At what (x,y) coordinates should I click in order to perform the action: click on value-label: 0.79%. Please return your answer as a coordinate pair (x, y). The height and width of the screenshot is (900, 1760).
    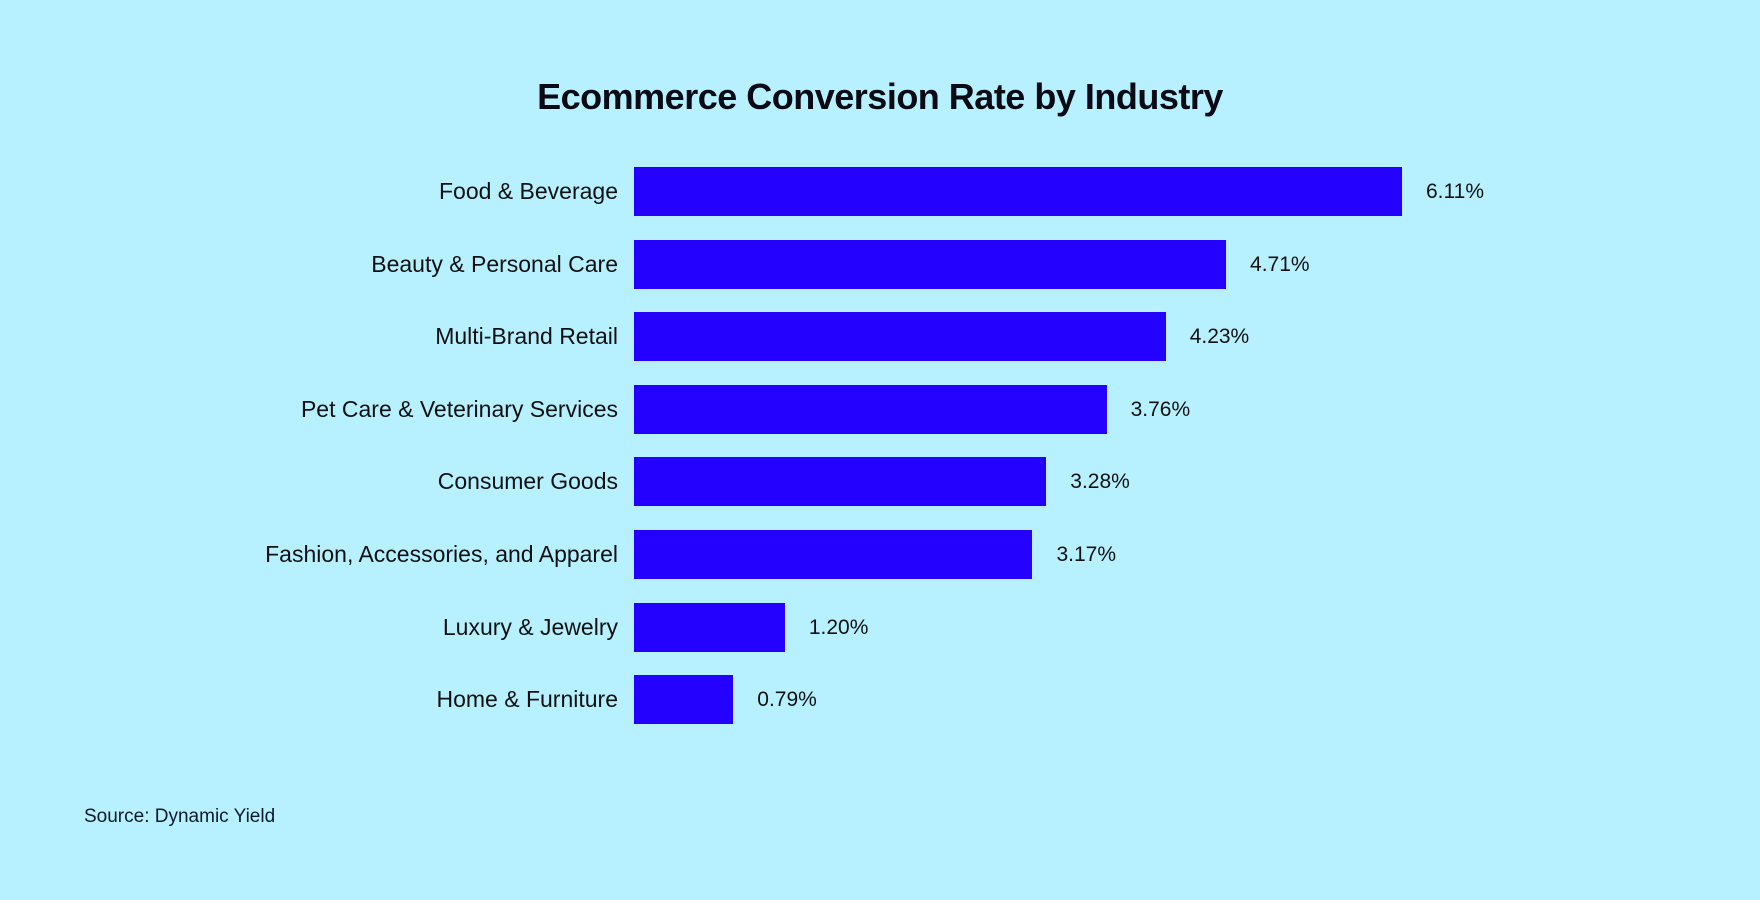
    Looking at the image, I should click on (787, 700).